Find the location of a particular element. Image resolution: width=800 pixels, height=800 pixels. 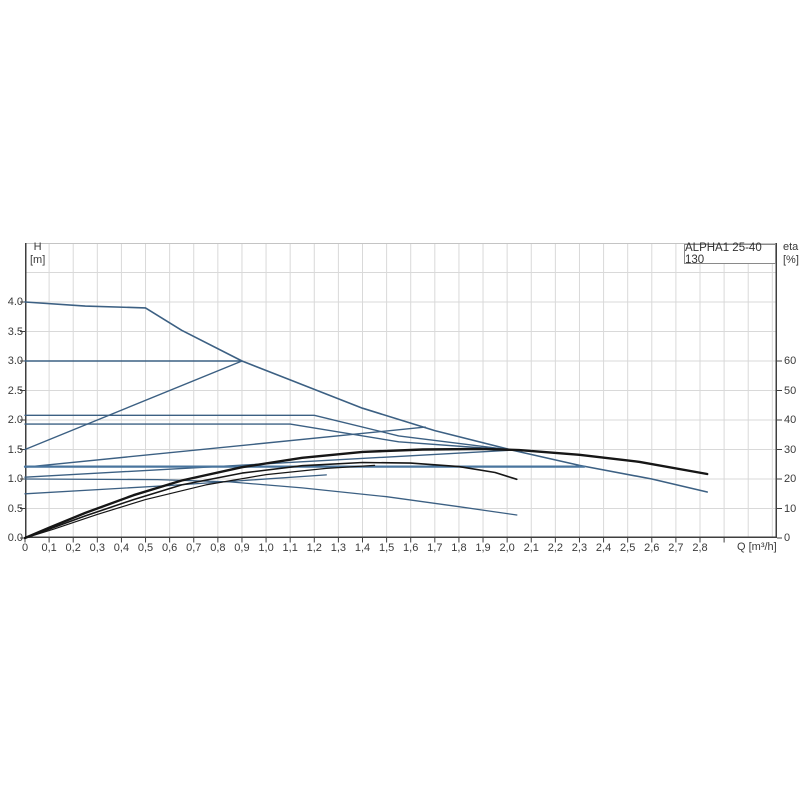

x-tick-label: 1,2 is located at coordinates (314, 548).